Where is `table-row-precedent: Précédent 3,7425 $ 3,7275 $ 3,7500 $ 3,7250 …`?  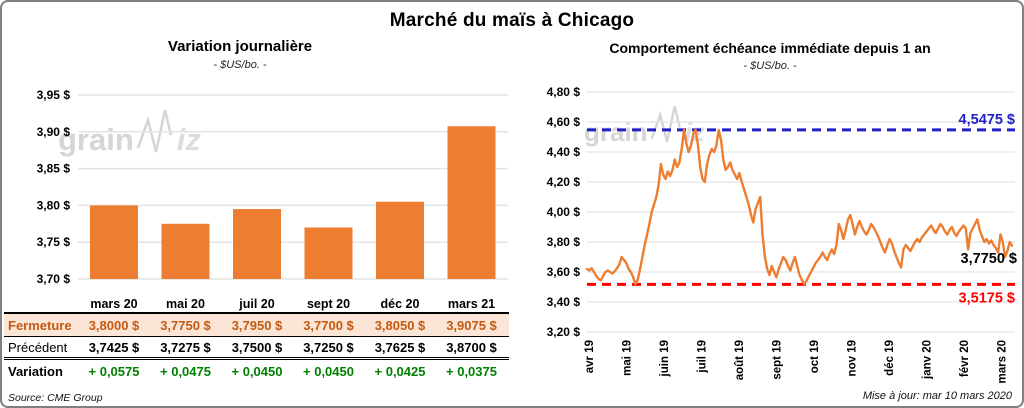 table-row-precedent: Précédent 3,7425 $ 3,7275 $ 3,7500 $ 3,7250 … is located at coordinates (256, 348).